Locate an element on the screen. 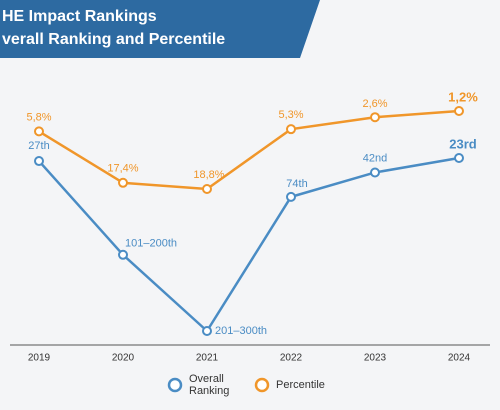 The image size is (500, 410). value-label: 17,4% is located at coordinates (122, 169).